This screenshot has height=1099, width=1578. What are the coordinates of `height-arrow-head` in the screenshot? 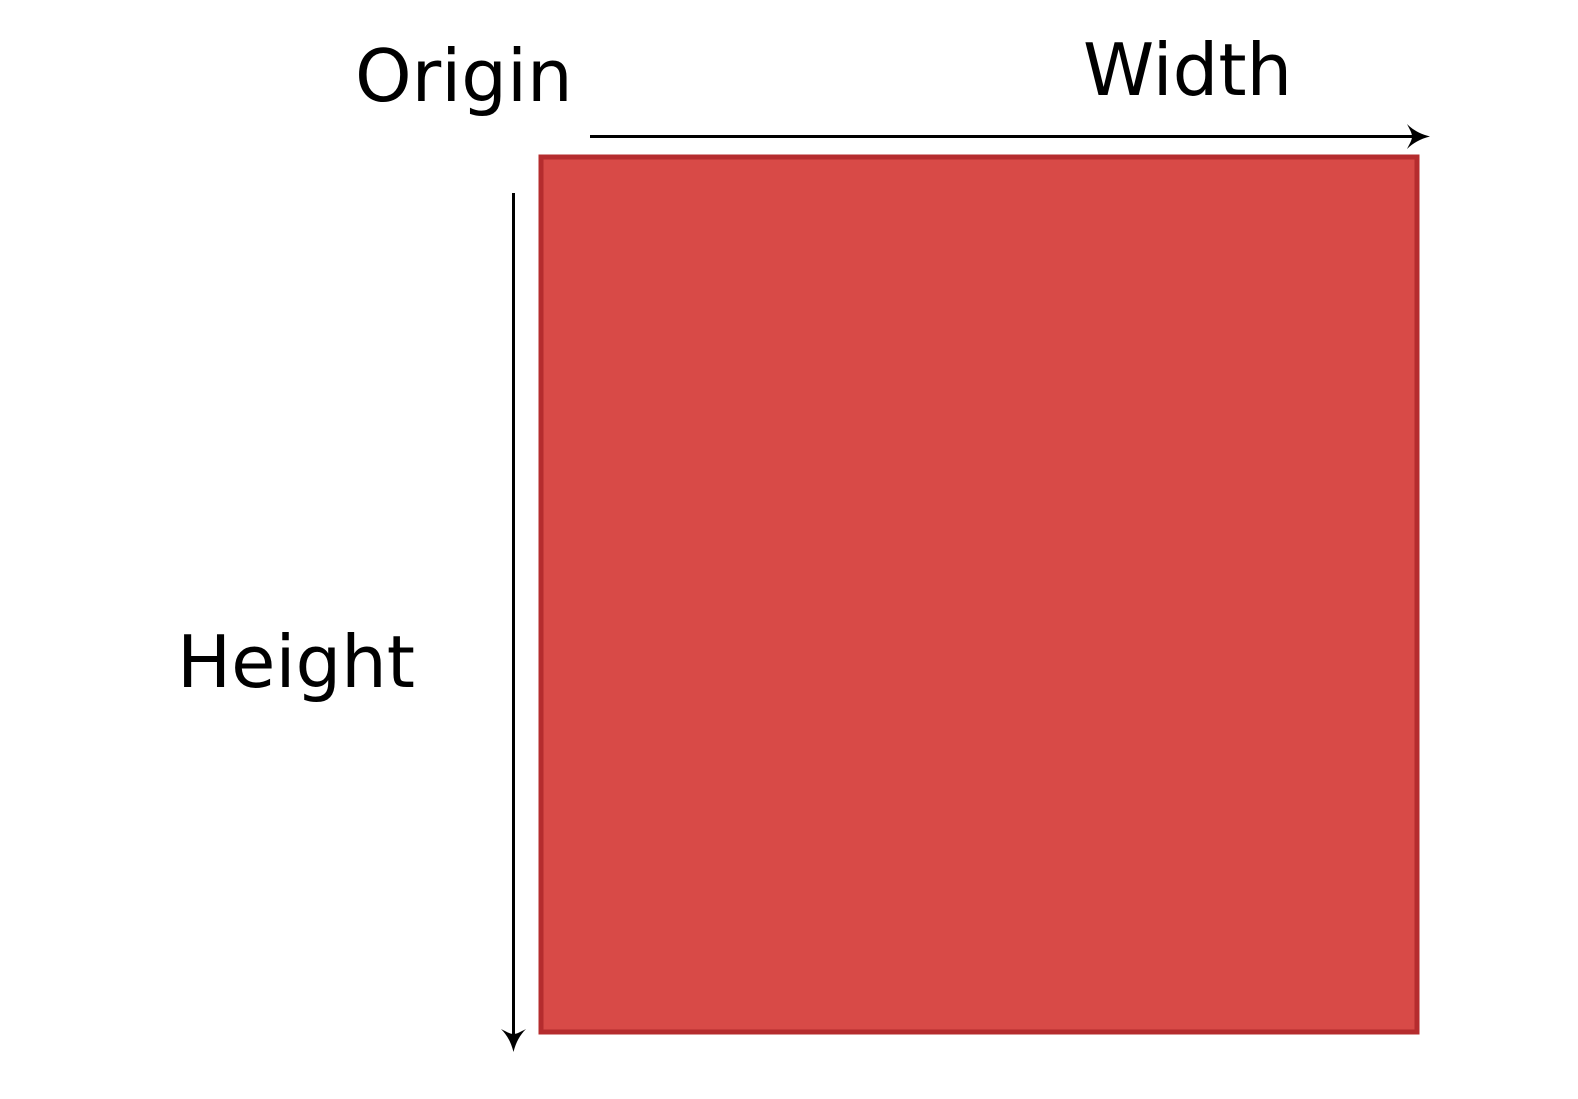 It's located at (513, 1040).